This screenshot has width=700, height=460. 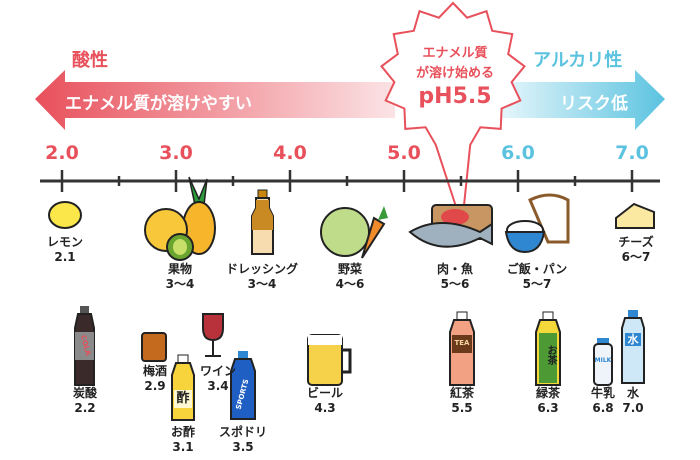 What do you see at coordinates (633, 408) in the screenshot?
I see `food-ph: 7.0` at bounding box center [633, 408].